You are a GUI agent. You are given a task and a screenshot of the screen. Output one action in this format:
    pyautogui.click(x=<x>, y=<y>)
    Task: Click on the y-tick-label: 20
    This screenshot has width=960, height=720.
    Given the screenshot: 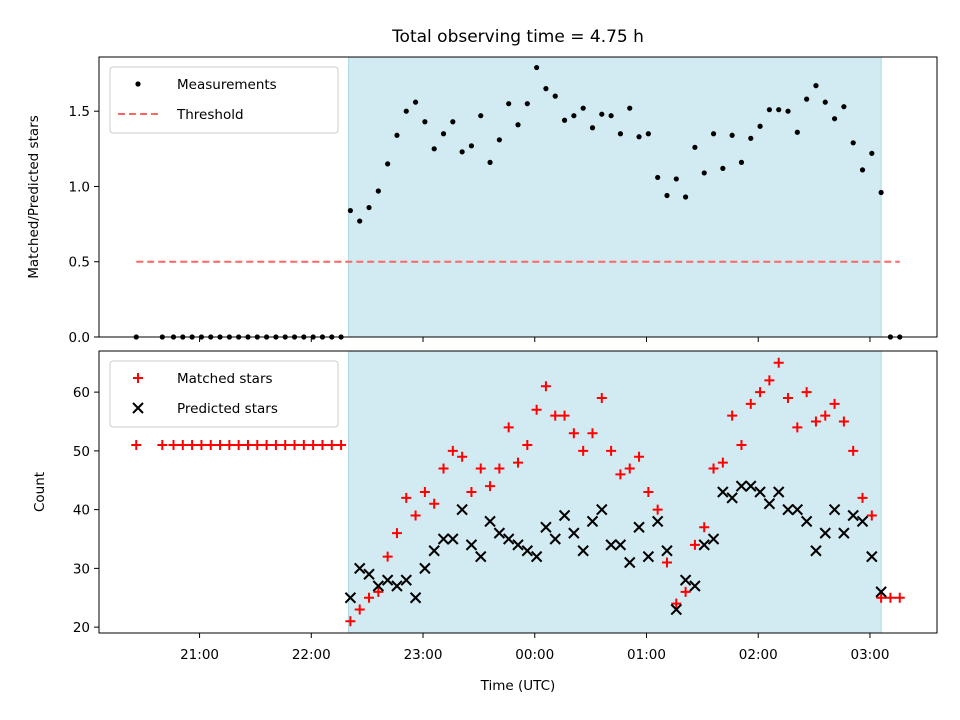 What is the action you would take?
    pyautogui.click(x=81, y=628)
    